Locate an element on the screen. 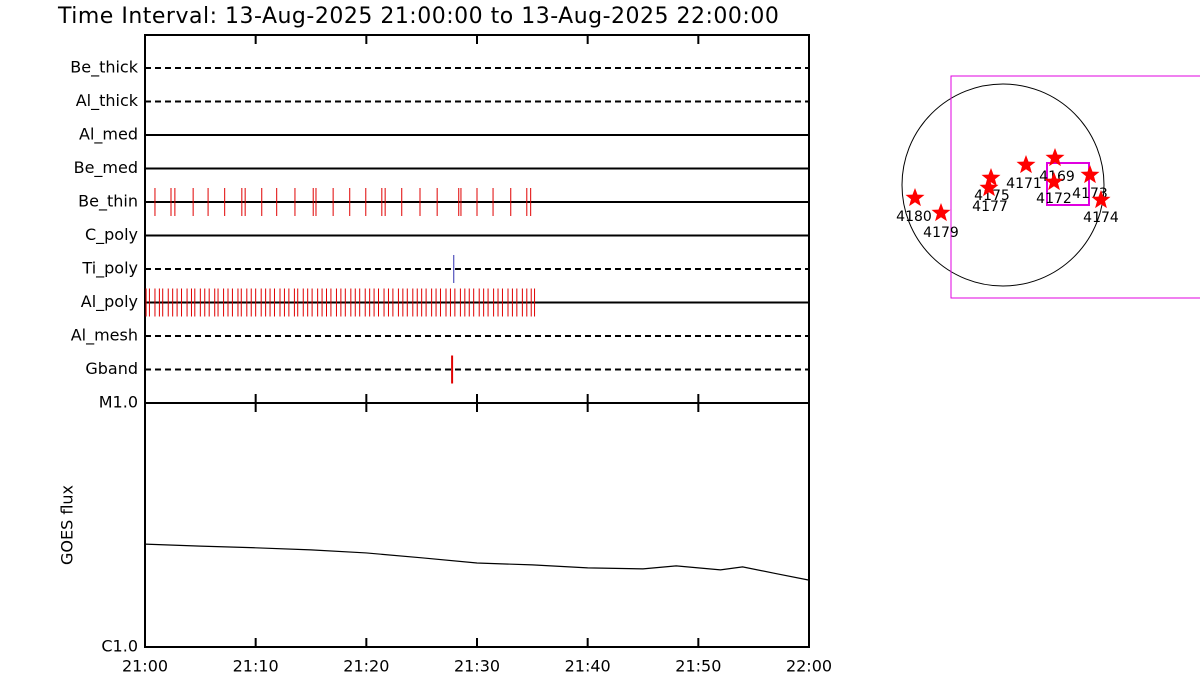 The image size is (1200, 700). row-label: Al_poly is located at coordinates (109, 302).